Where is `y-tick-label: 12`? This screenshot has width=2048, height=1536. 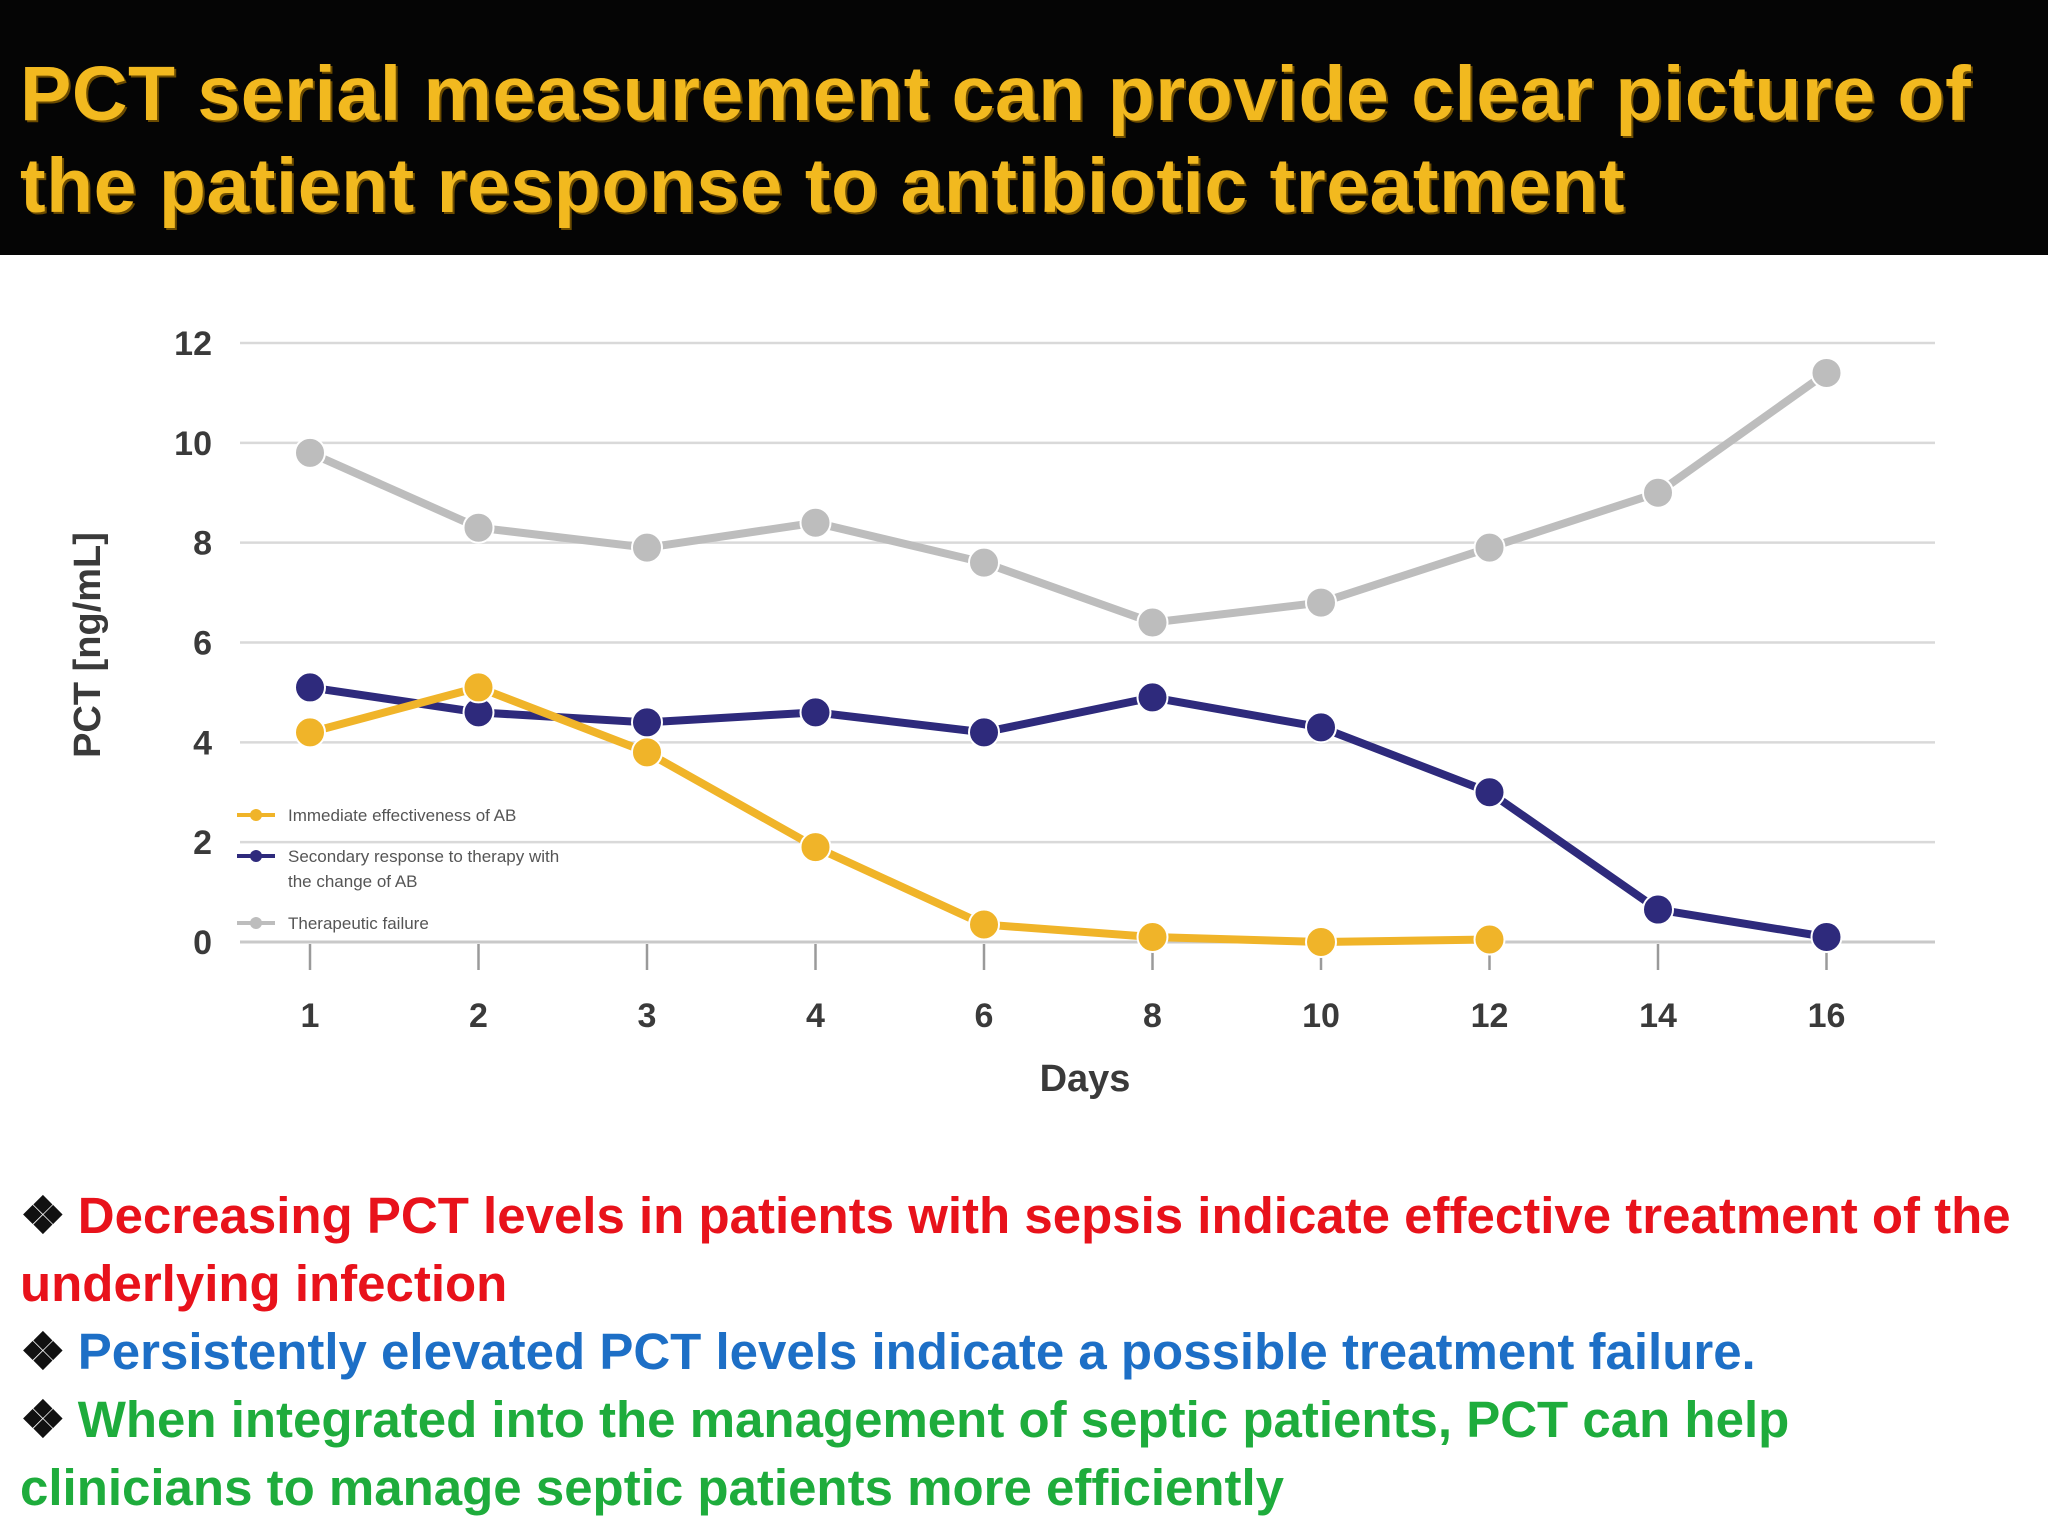
y-tick-label: 12 is located at coordinates (193, 344).